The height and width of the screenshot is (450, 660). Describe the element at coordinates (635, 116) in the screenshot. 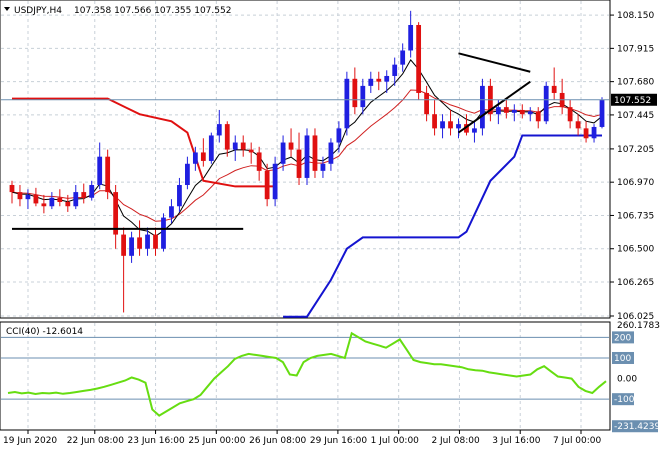

I see `price-tick-label: 107.445` at that location.